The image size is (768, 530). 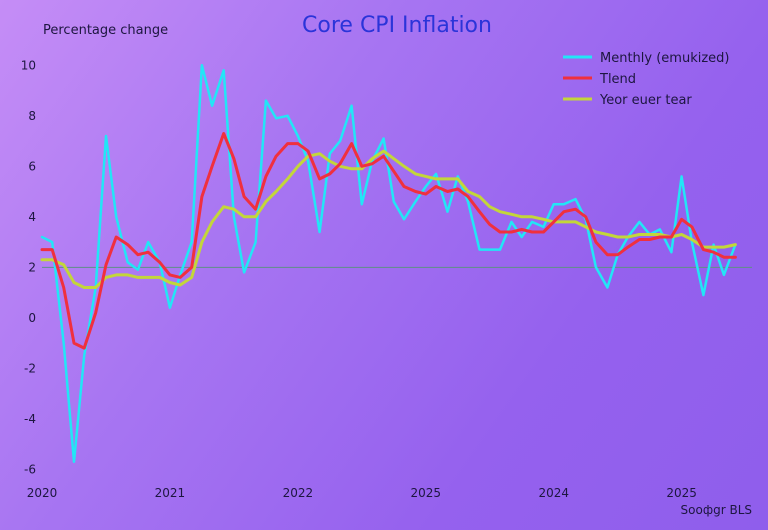 I want to click on y-tick-label: 10, so click(x=28, y=65).